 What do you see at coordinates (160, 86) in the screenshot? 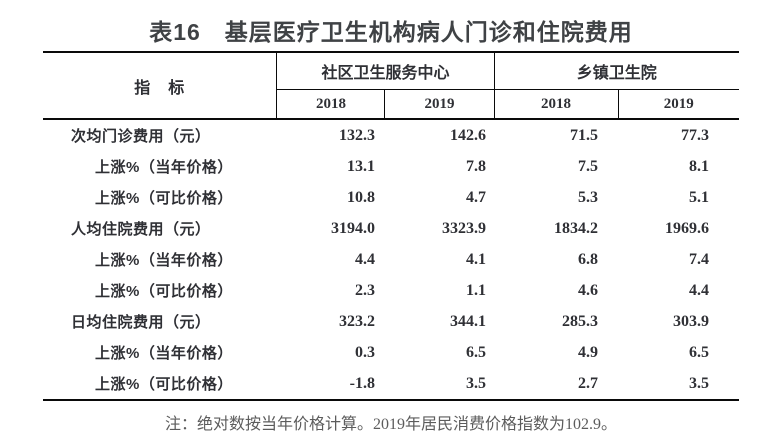
I see `indicator-column-header: 指 标` at bounding box center [160, 86].